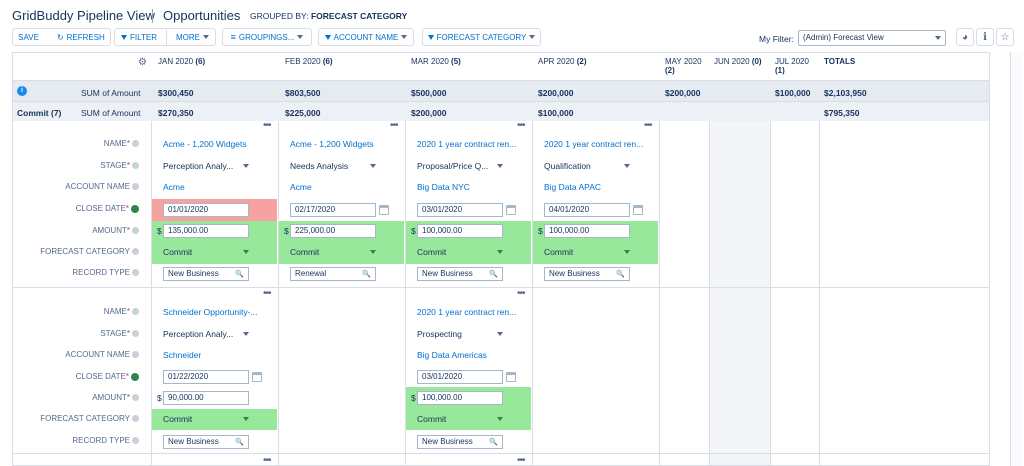 Image resolution: width=1024 pixels, height=466 pixels. Describe the element at coordinates (436, 61) in the screenshot. I see `column-header-mar: MAR 2020 (5)` at that location.